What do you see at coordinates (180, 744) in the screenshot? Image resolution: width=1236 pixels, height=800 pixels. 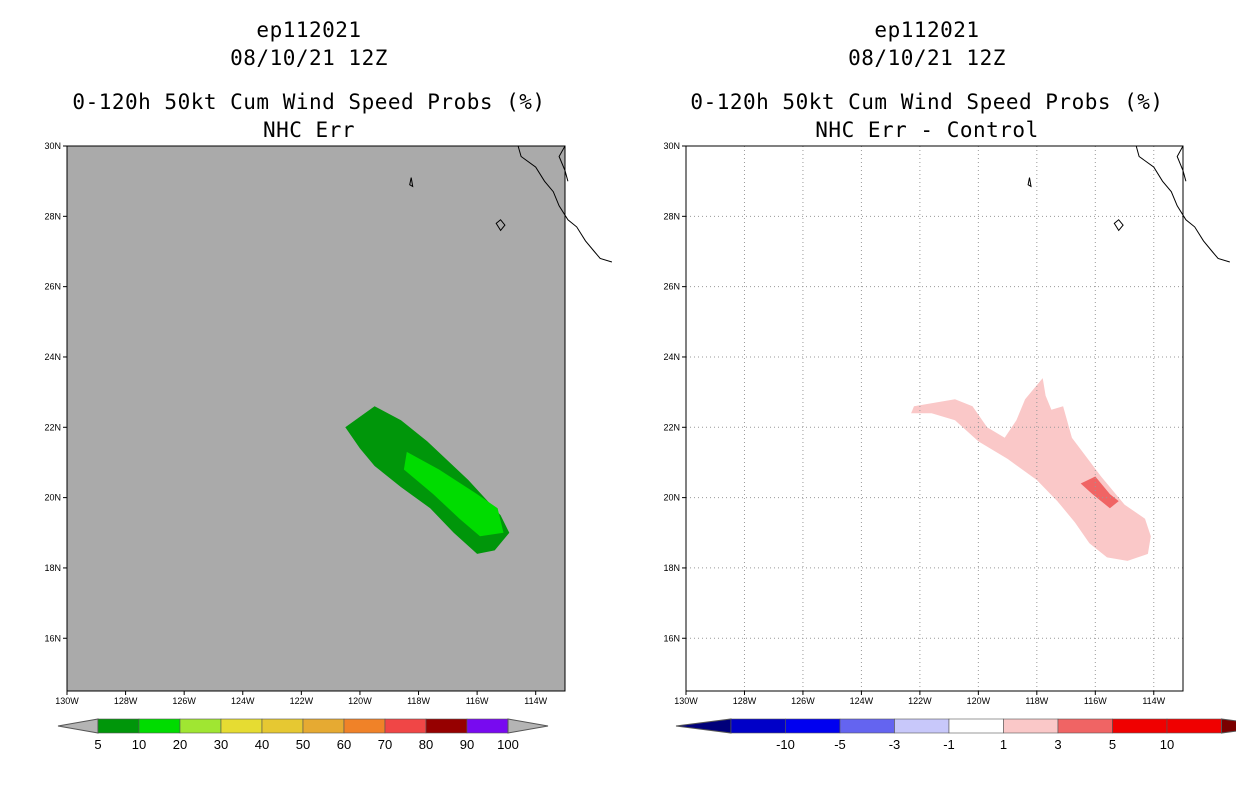 I see `colorbar-label-20: 20` at bounding box center [180, 744].